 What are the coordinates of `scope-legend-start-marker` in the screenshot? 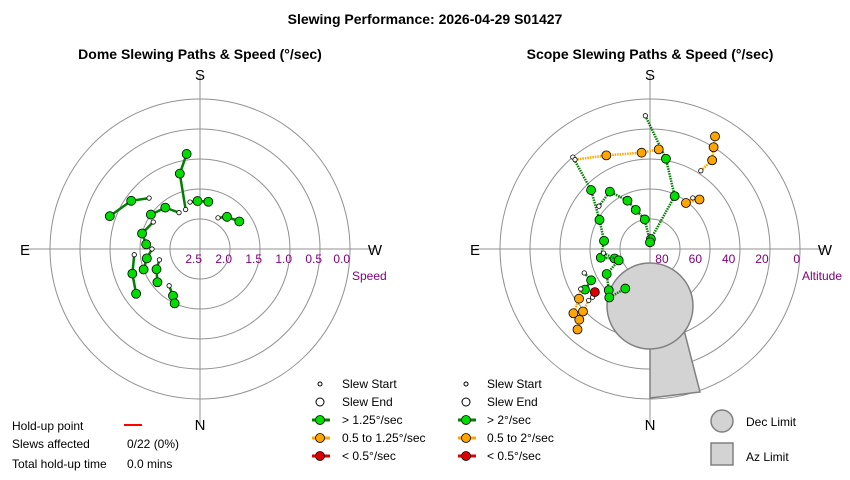 It's located at (466, 384).